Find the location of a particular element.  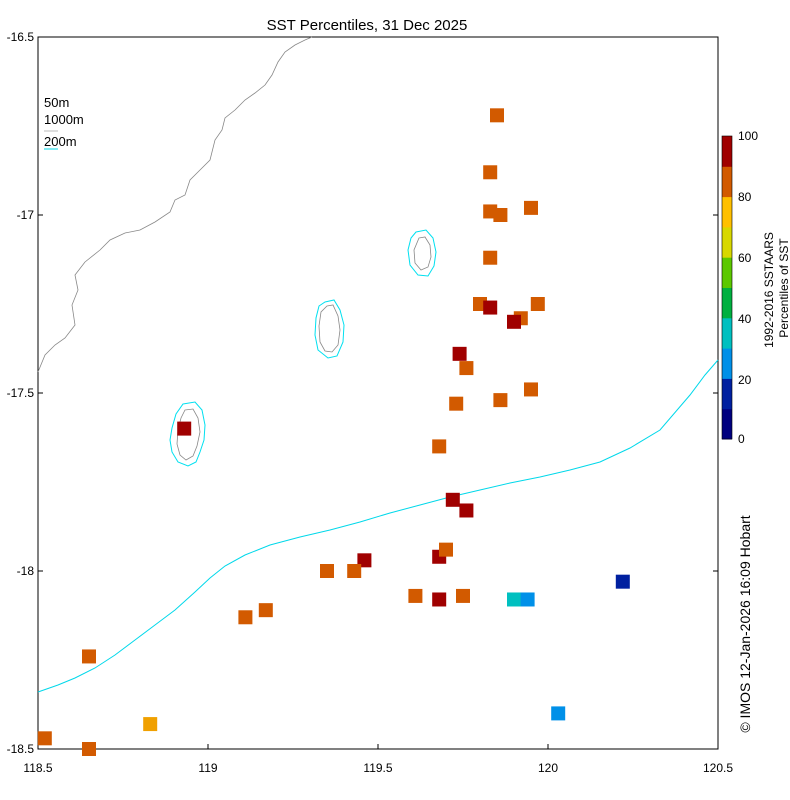

depth-legend: 50m 1000m 200m is located at coordinates (64, 122).